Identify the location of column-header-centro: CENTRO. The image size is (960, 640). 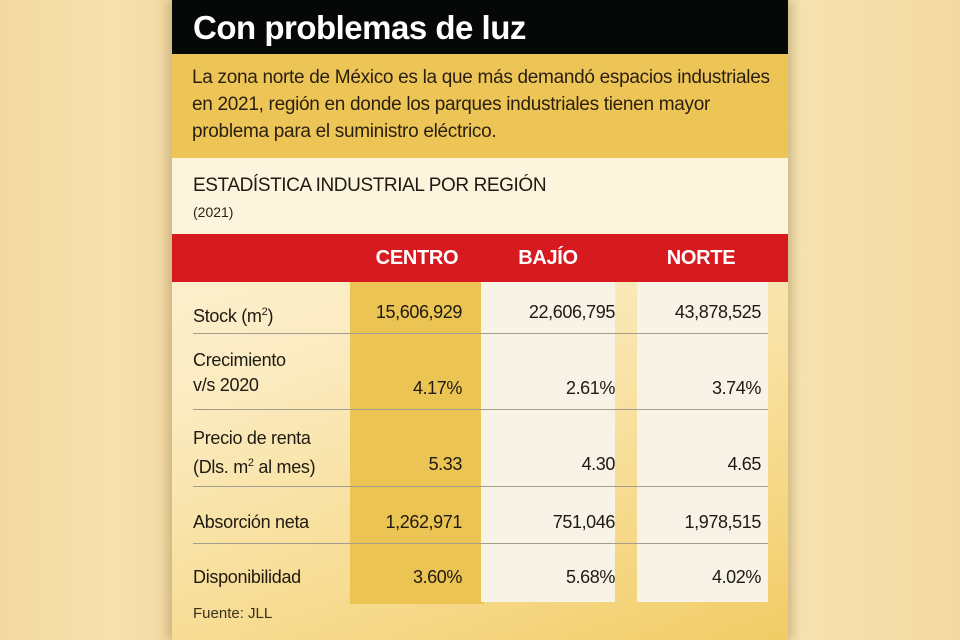
(417, 258).